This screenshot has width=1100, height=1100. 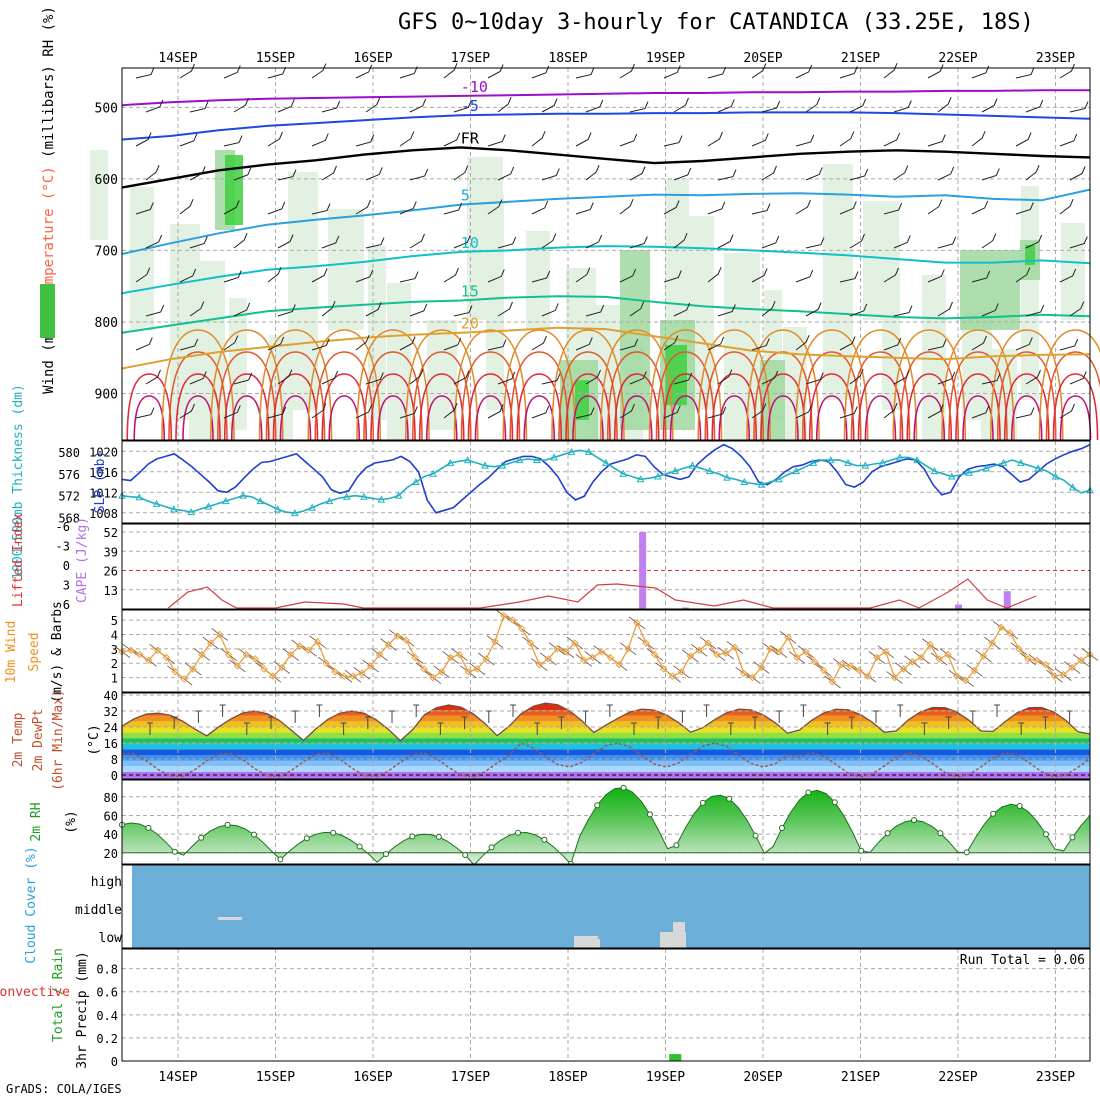 What do you see at coordinates (616, 736) in the screenshot?
I see `temp-vgrid` at bounding box center [616, 736].